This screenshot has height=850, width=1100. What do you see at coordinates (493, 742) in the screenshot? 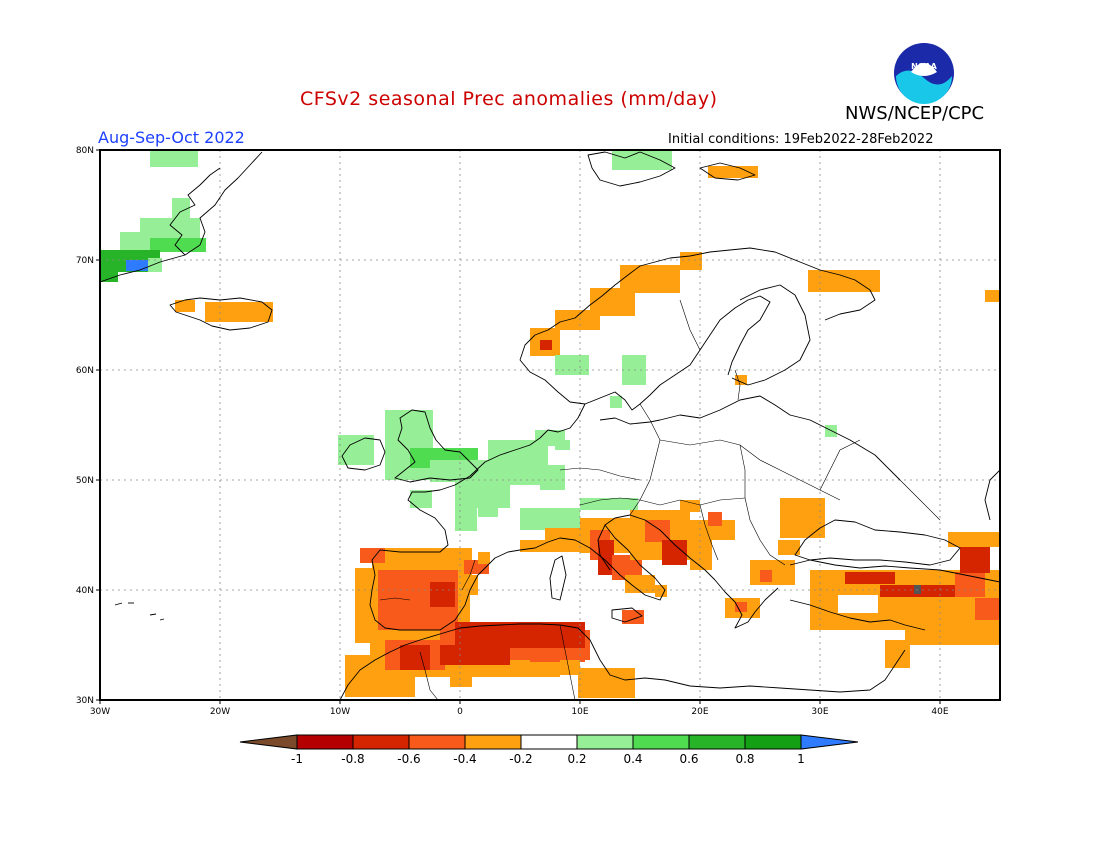
I see `colorbar-swatch-neg04-neg02` at bounding box center [493, 742].